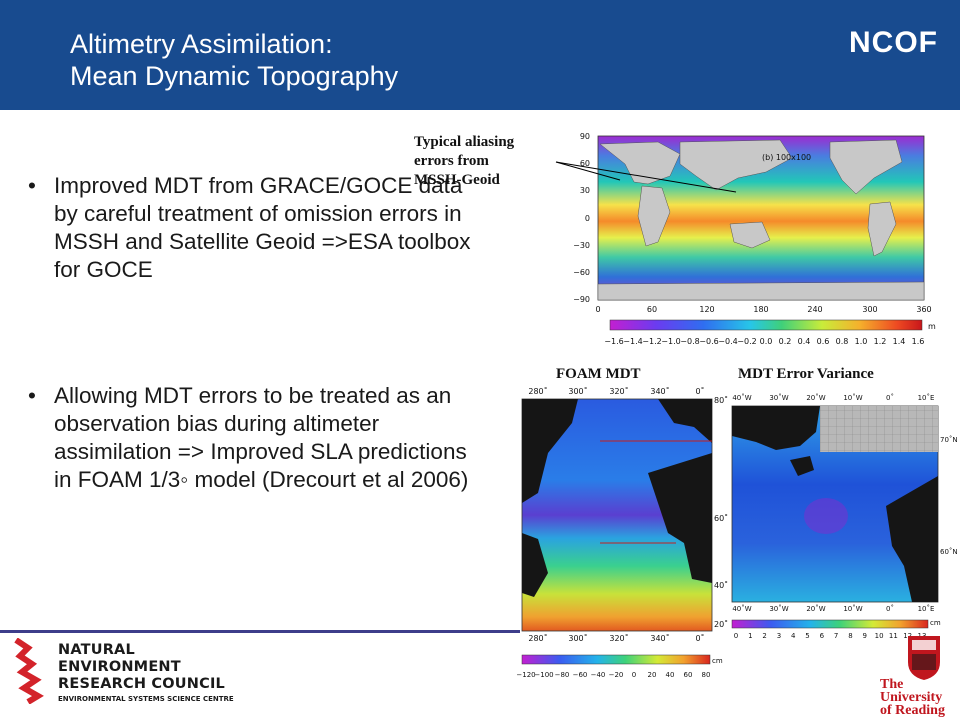 Image resolution: width=960 pixels, height=720 pixels. I want to click on foam-colorbar-tick-0: −120, so click(525, 675).